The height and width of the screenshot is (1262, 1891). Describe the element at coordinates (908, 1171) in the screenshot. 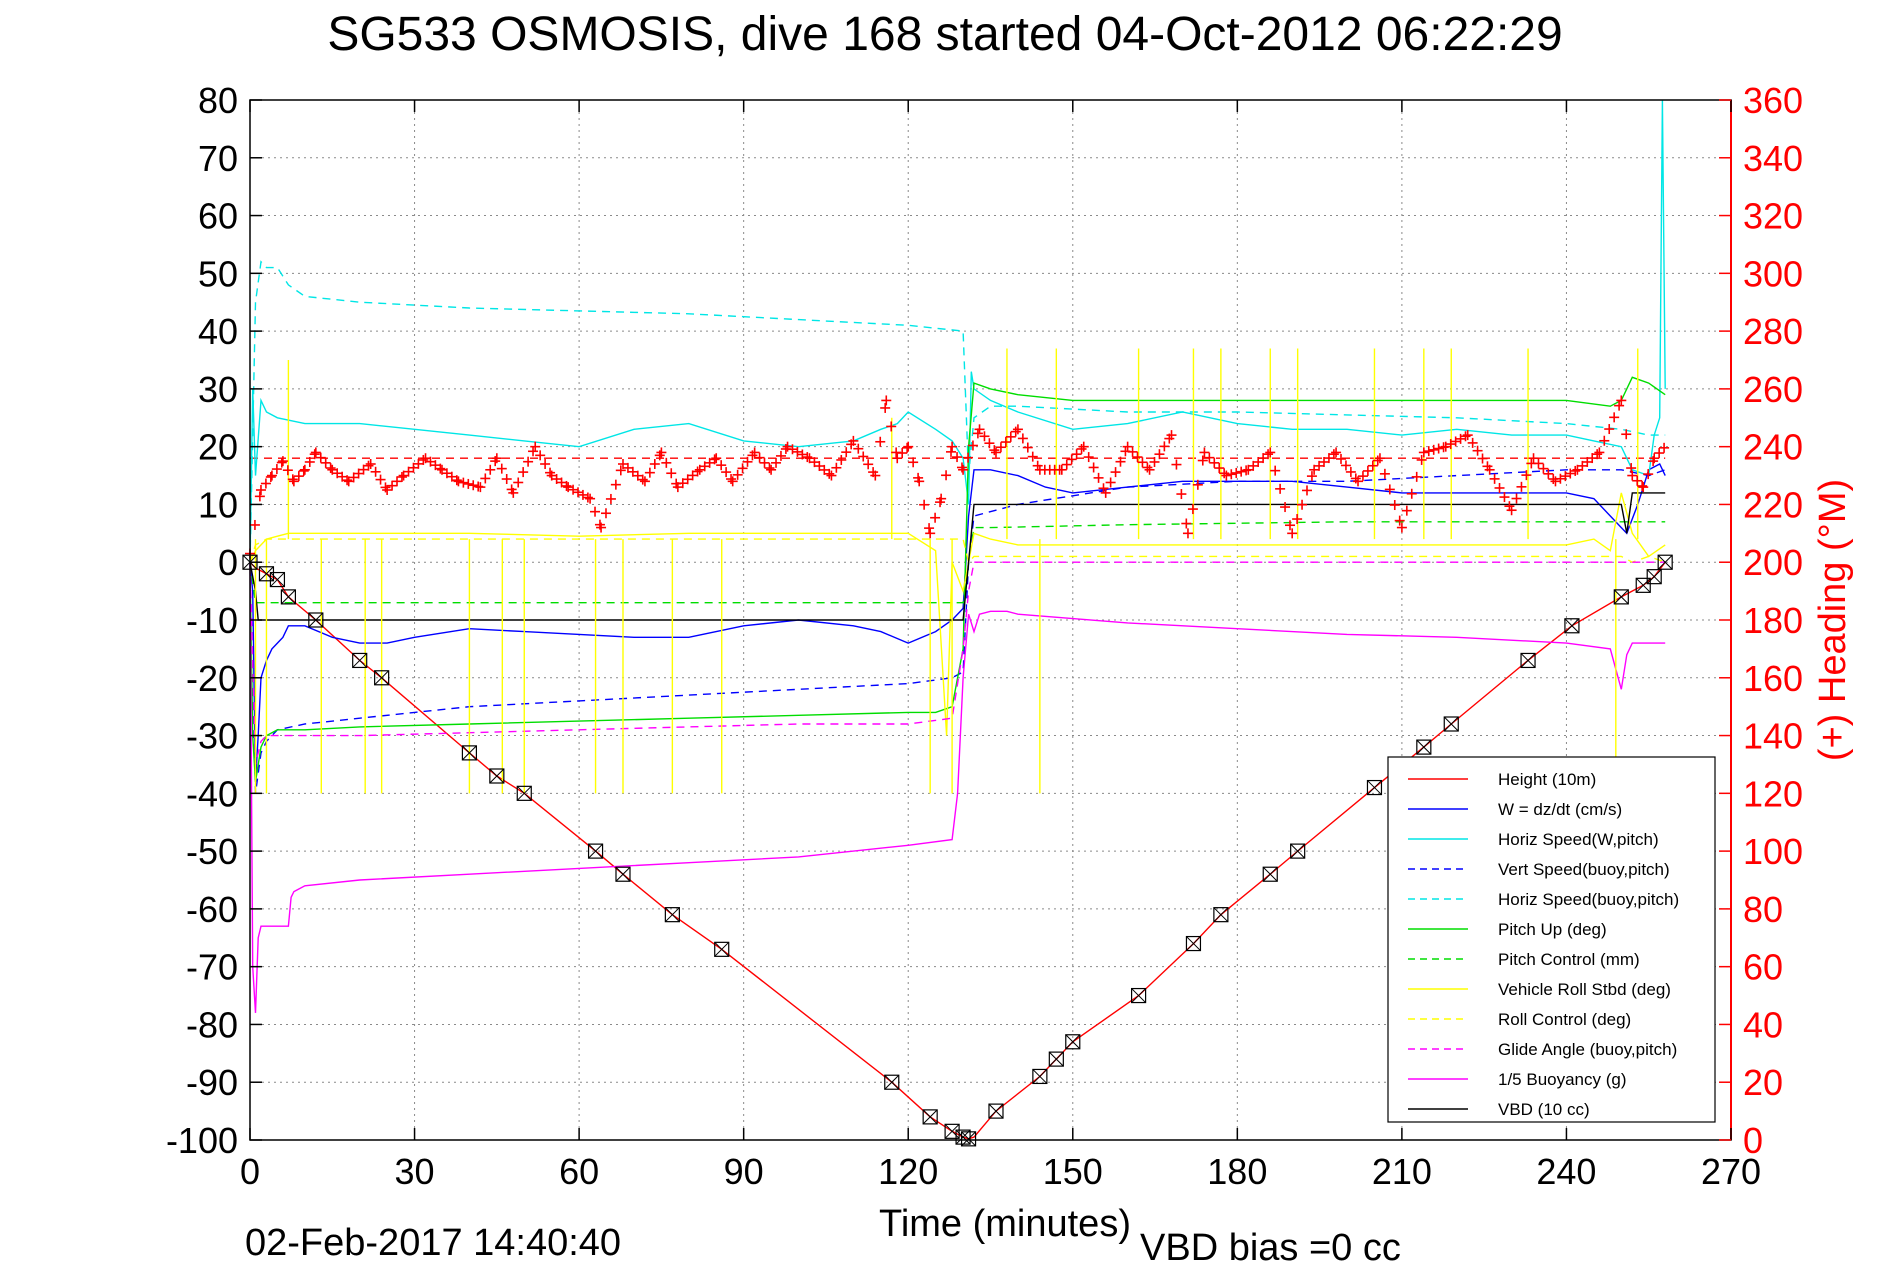

I see `x-tick-label: 120` at that location.